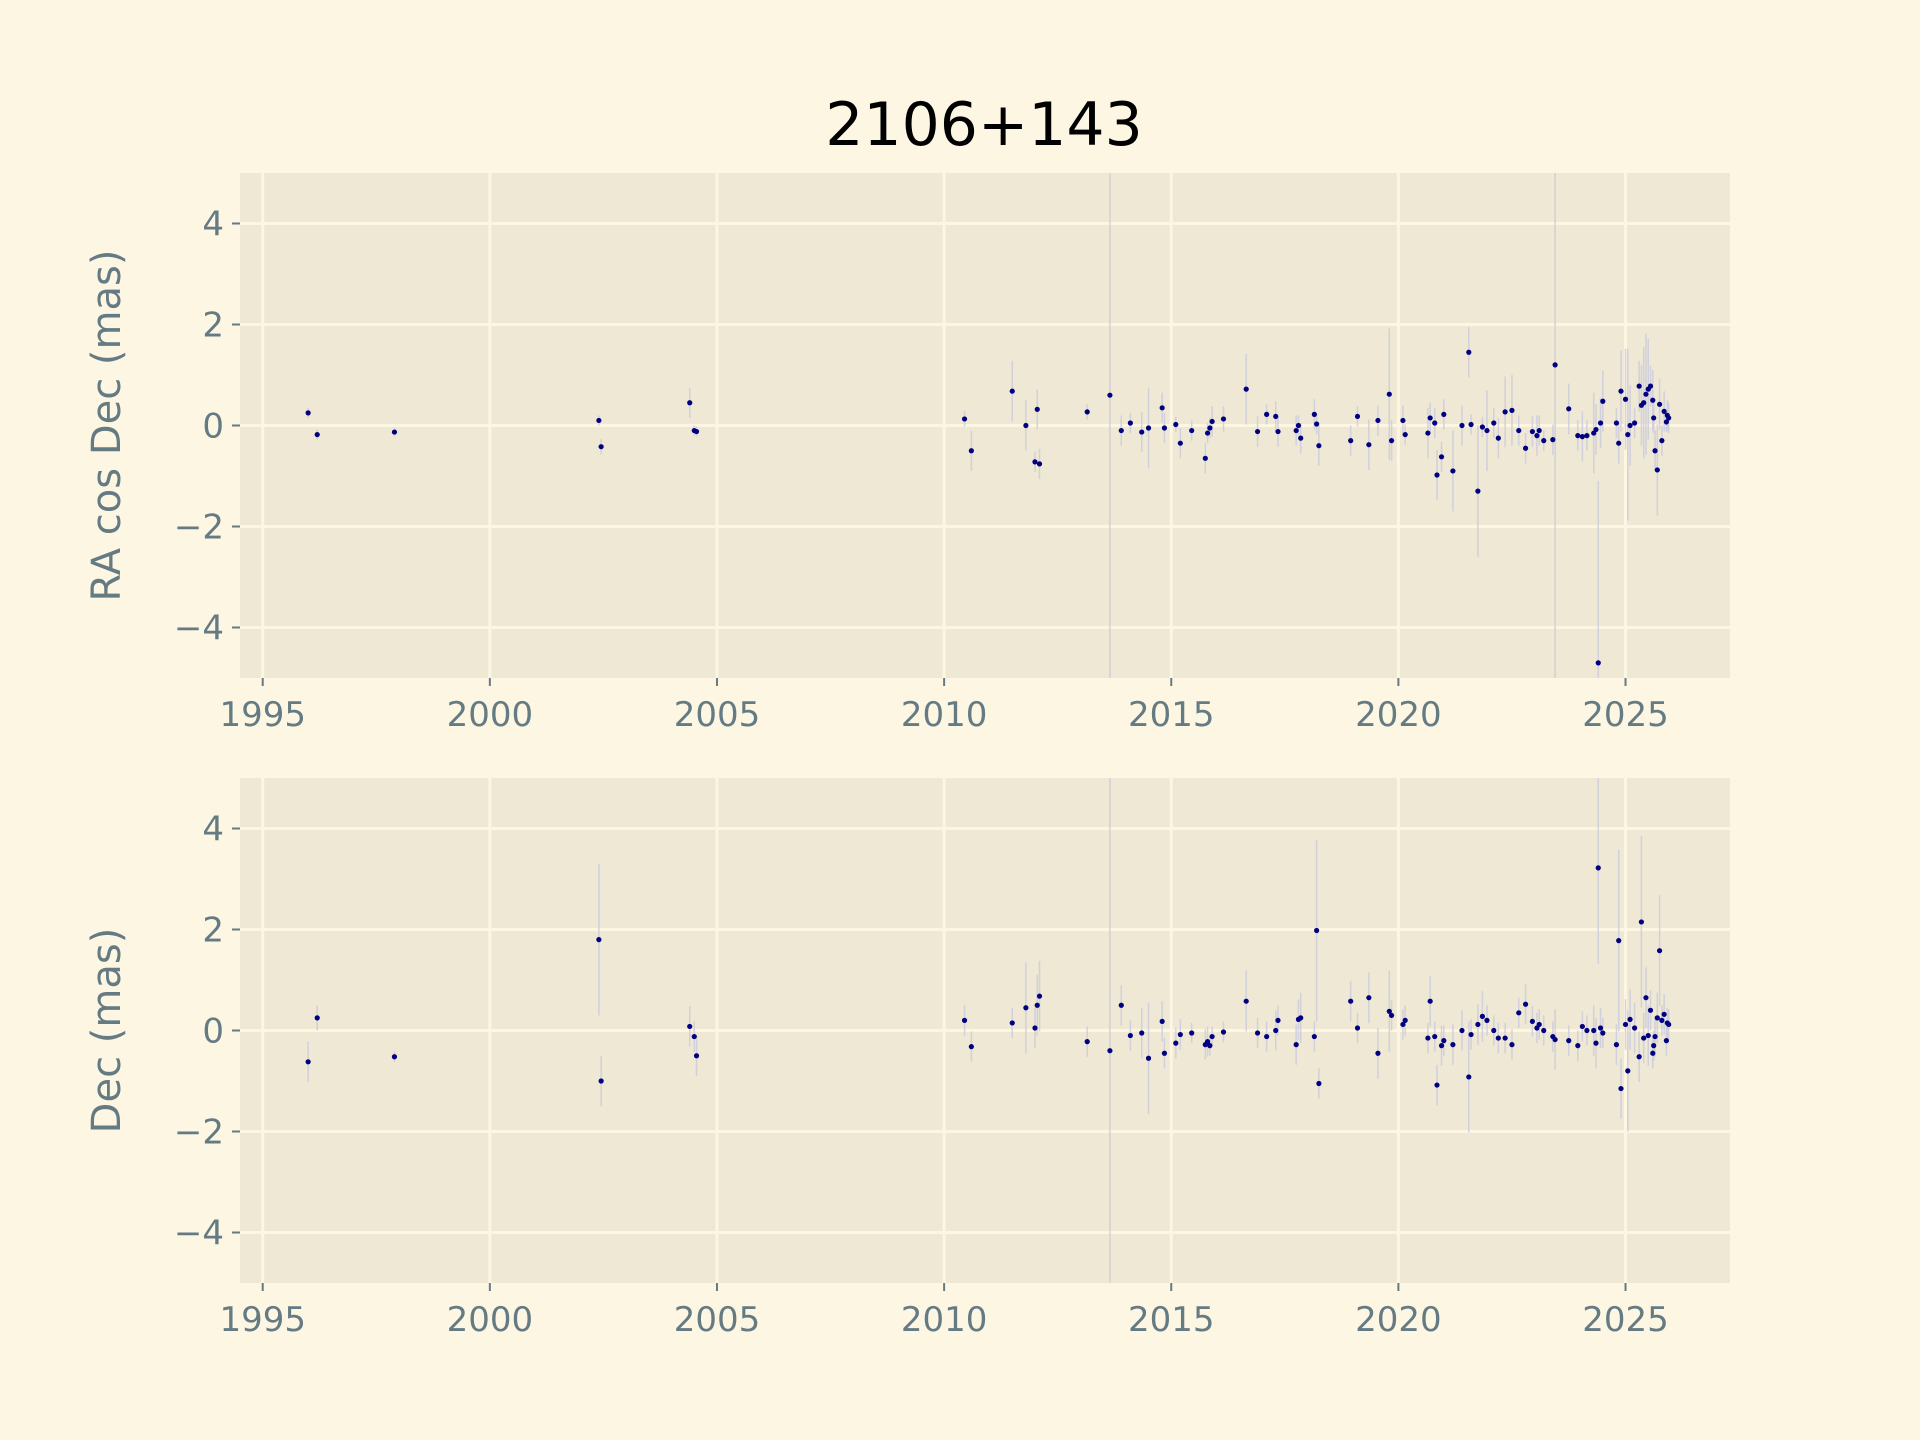  What do you see at coordinates (717, 715) in the screenshot?
I see `x-tick-label: 2005` at bounding box center [717, 715].